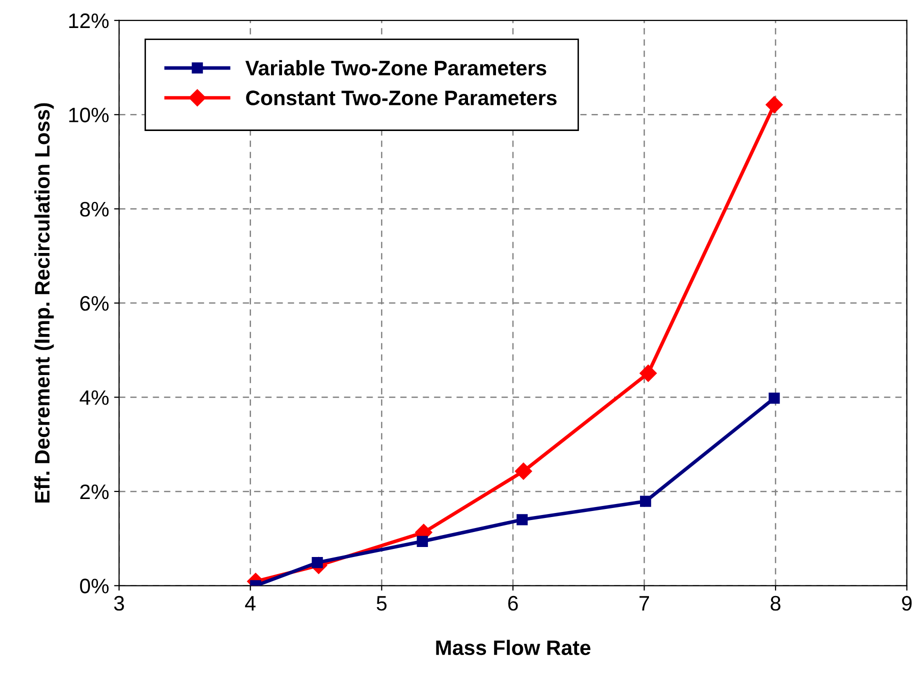 This screenshot has width=916, height=681. Describe the element at coordinates (44, 302) in the screenshot. I see `y-axis-title: Eff. Decrement (Imp. Recirculation Loss)` at that location.